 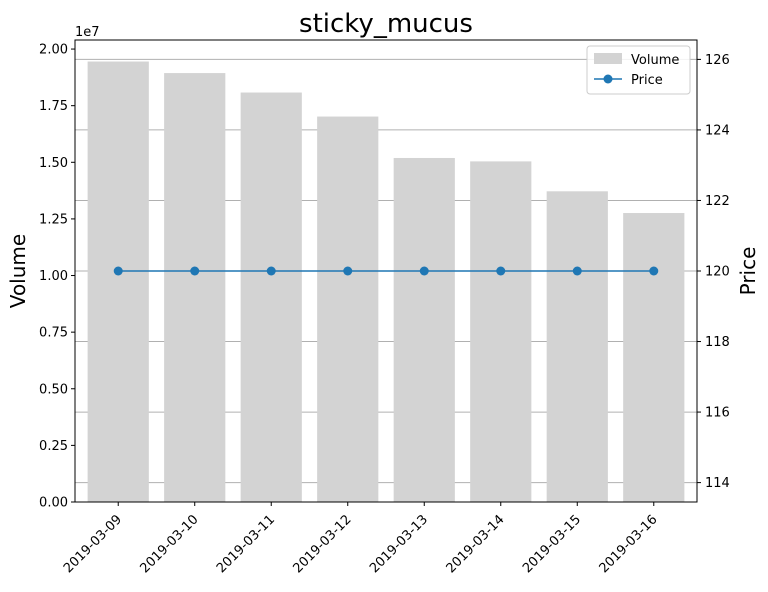 I want to click on price-line-series, so click(x=386, y=271).